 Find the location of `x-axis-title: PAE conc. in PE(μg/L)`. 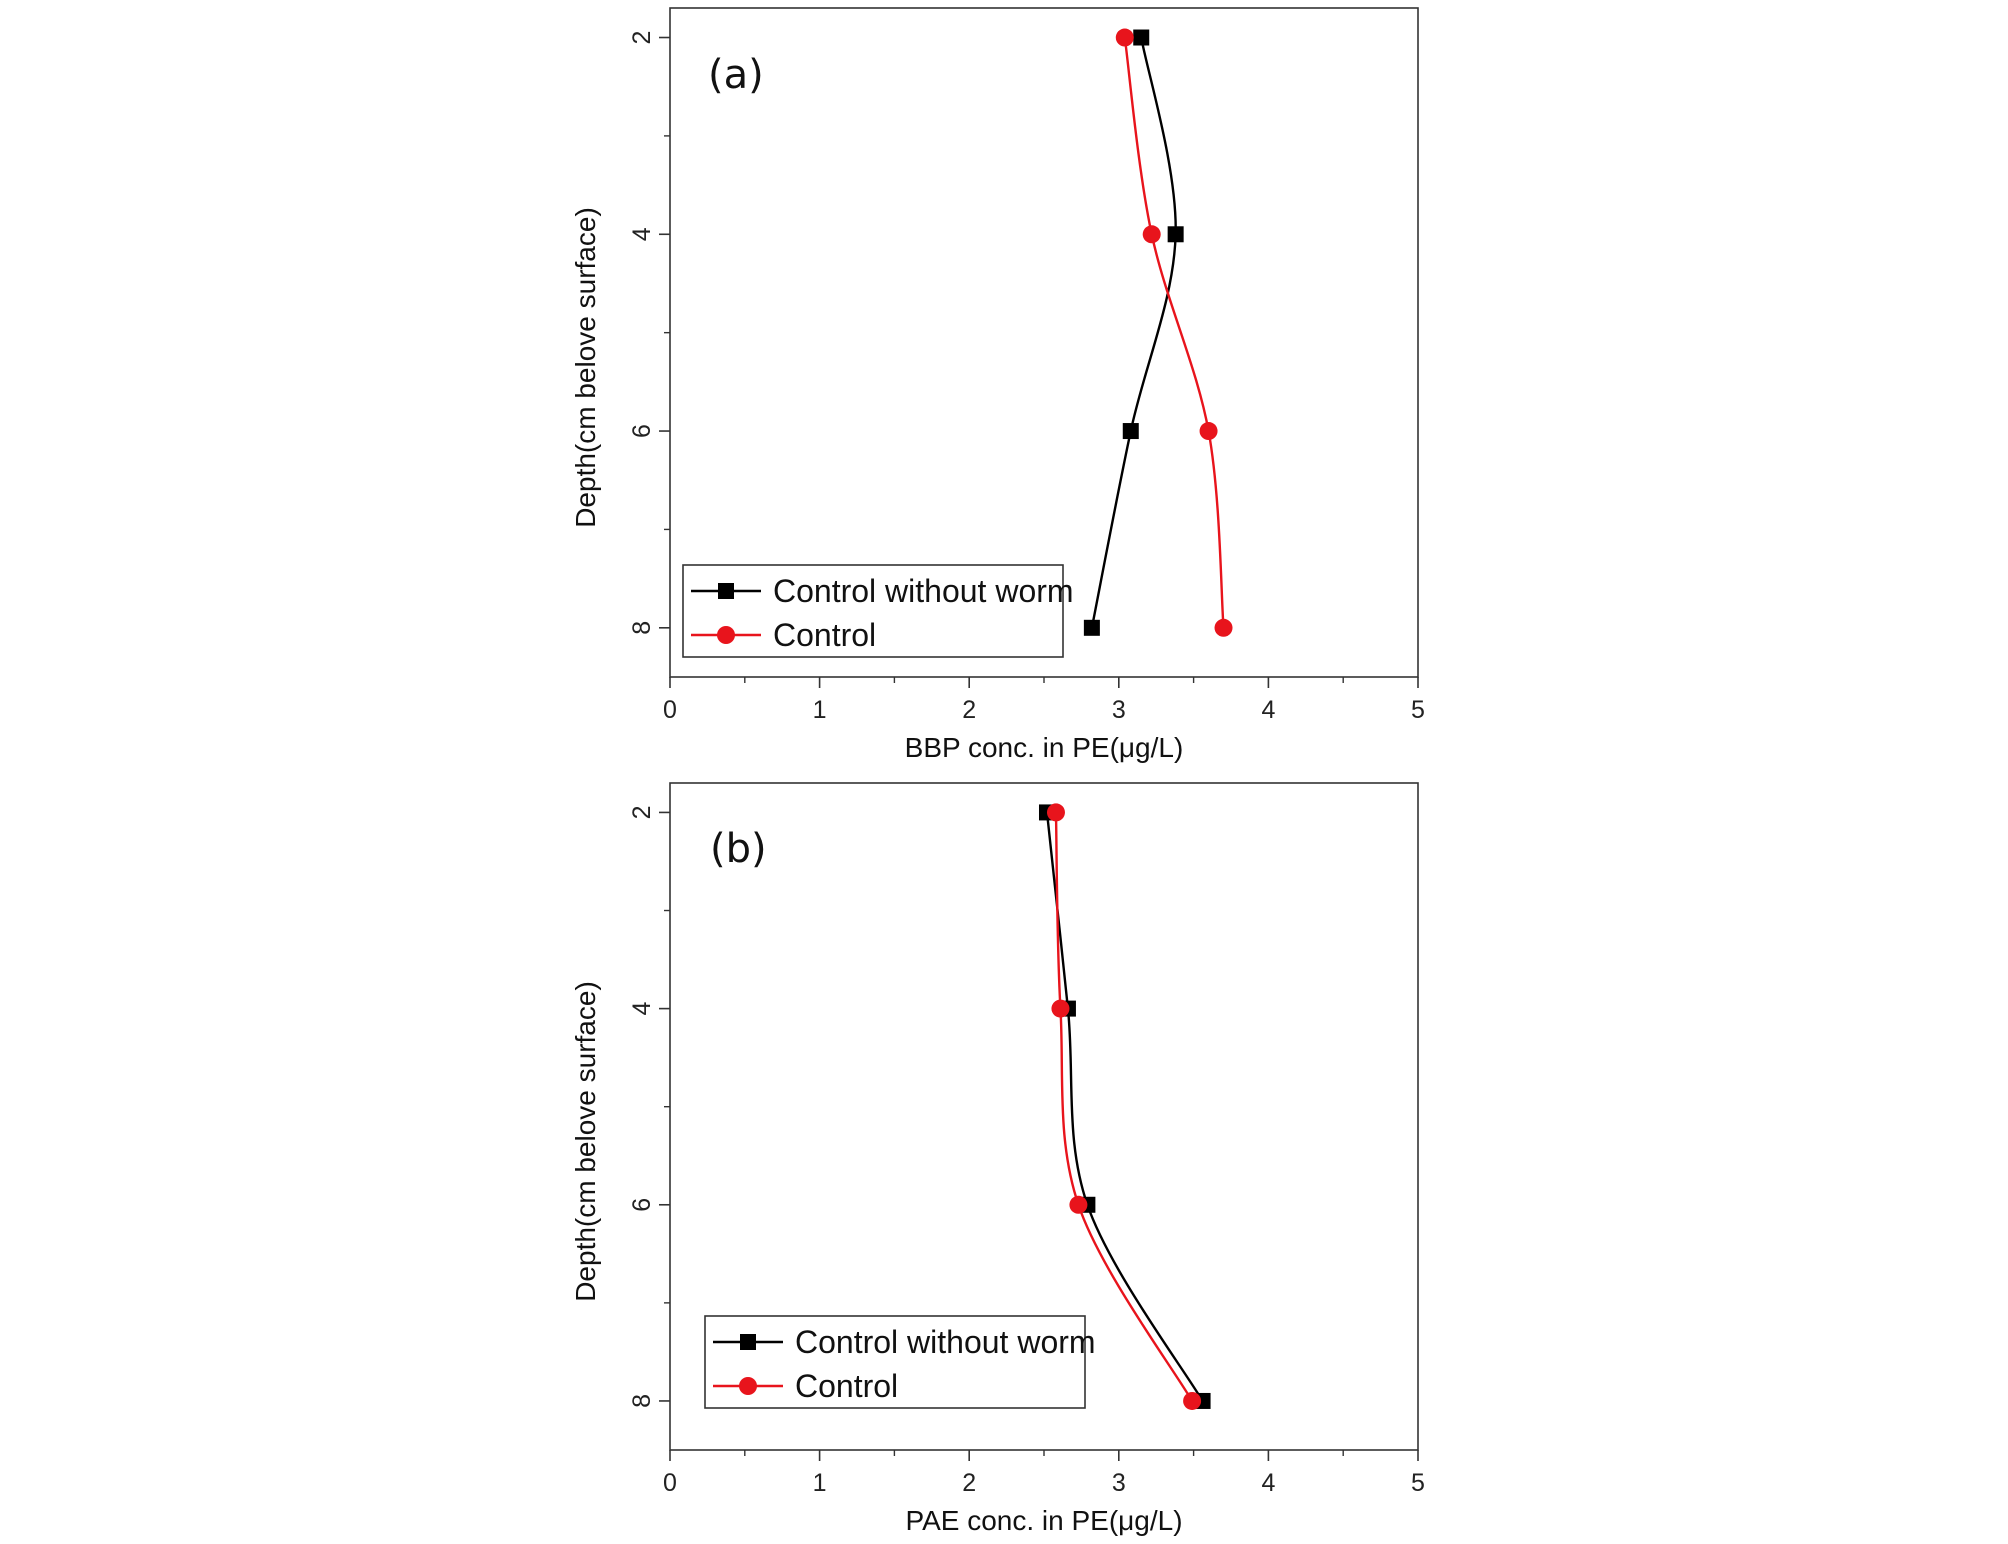

x-axis-title: PAE conc. in PE(μg/L) is located at coordinates (1043, 1520).